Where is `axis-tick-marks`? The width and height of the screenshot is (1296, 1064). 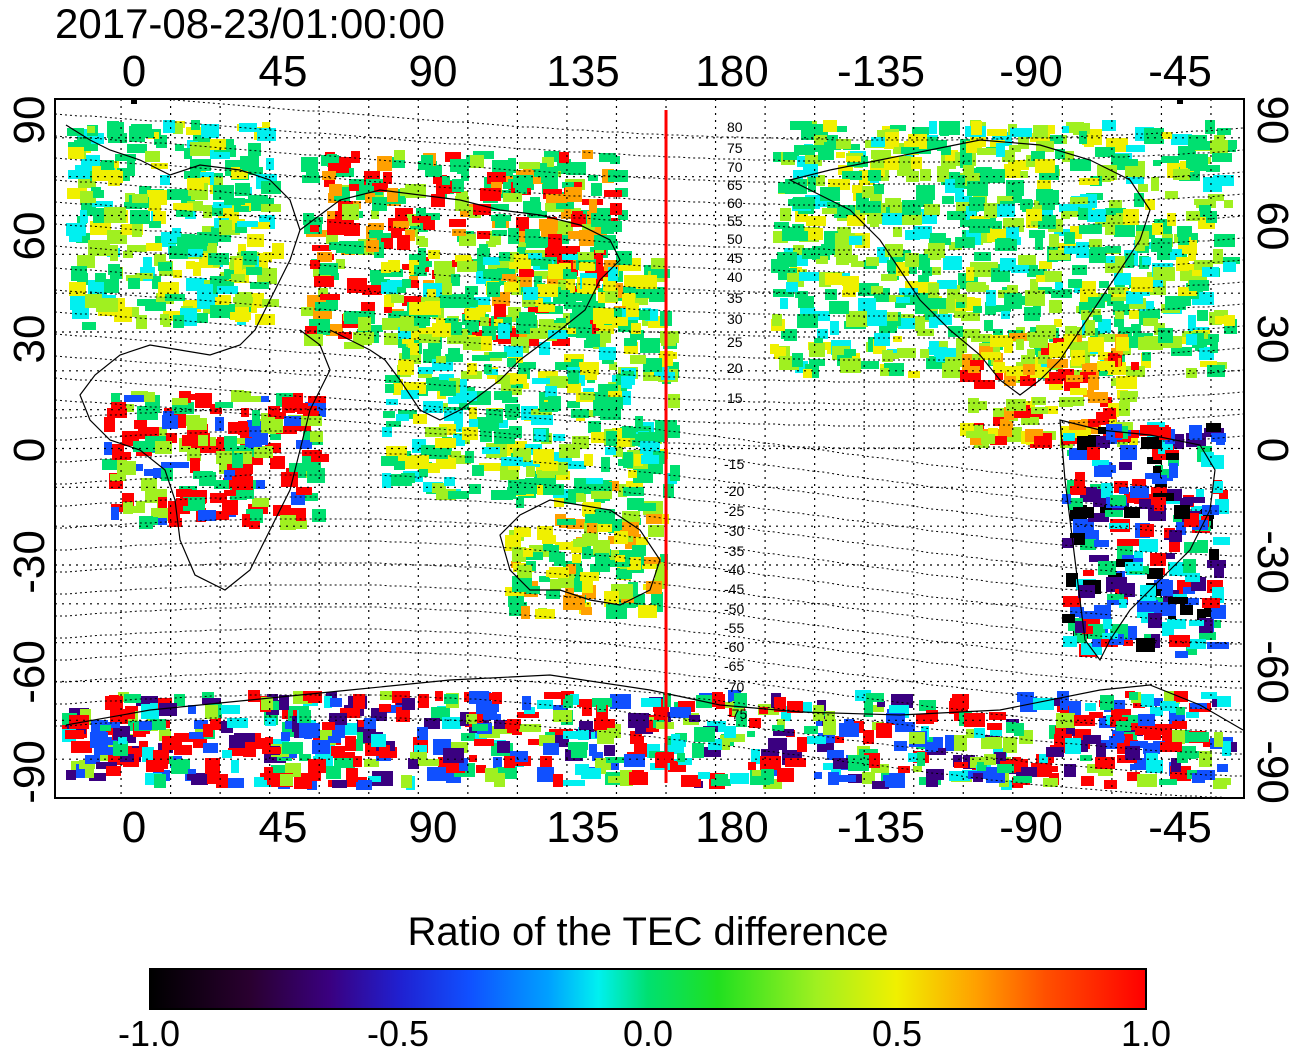 axis-tick-marks is located at coordinates (657, 101).